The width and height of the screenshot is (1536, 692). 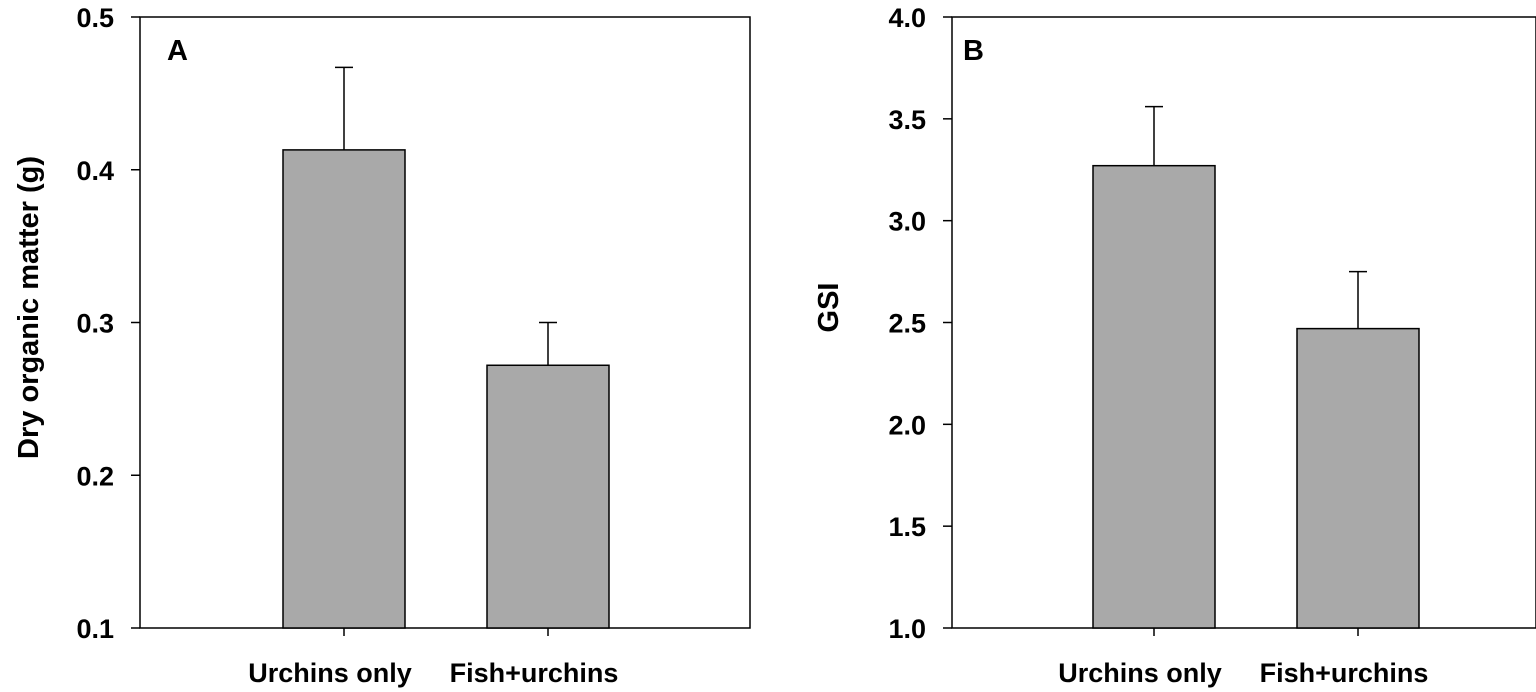 I want to click on panel-a-label: A, so click(x=177, y=51).